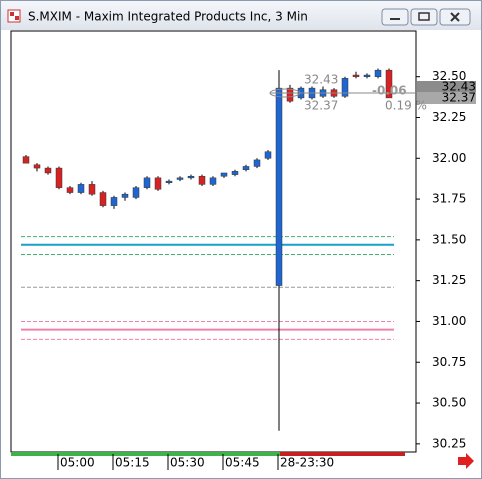  What do you see at coordinates (449, 117) in the screenshot?
I see `y-tick-label: 32.25` at bounding box center [449, 117].